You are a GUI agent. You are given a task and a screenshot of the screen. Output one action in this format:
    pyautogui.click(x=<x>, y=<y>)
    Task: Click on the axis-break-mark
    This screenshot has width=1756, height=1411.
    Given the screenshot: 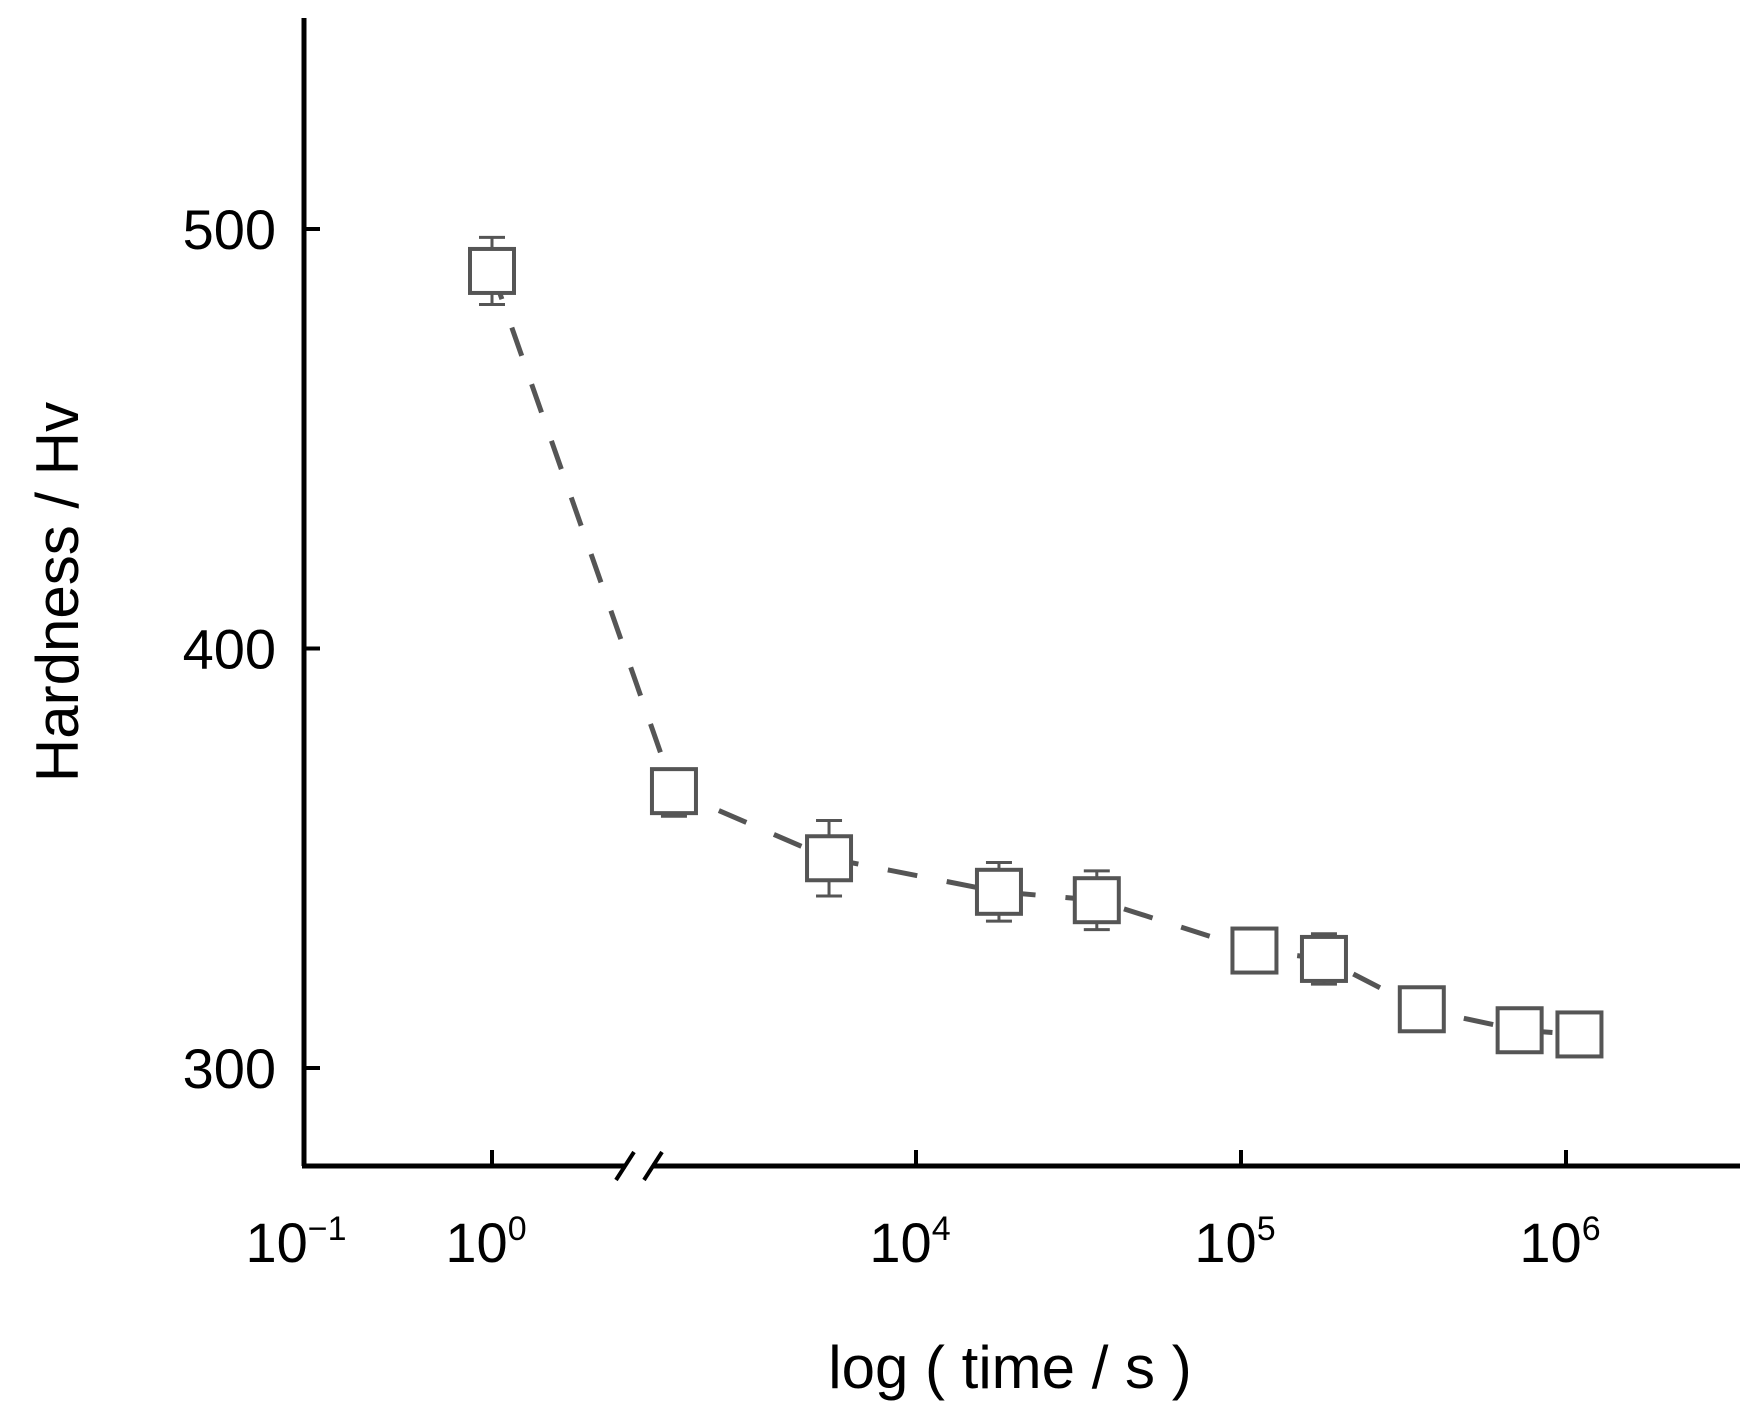 What is the action you would take?
    pyautogui.click(x=639, y=1166)
    